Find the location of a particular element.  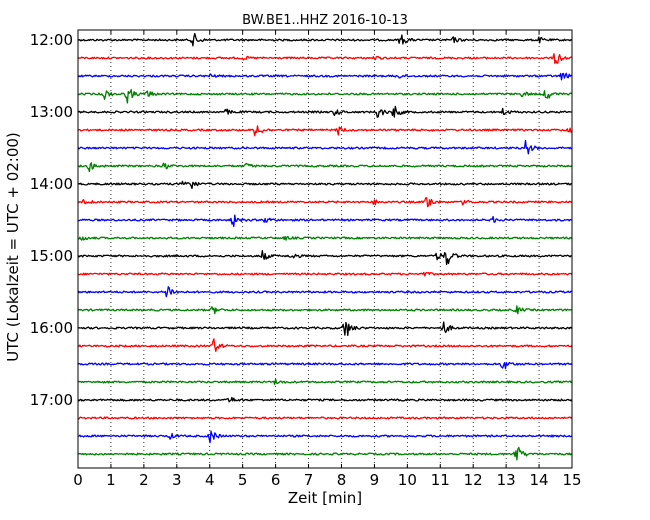

x-tick-label: 3 is located at coordinates (177, 480).